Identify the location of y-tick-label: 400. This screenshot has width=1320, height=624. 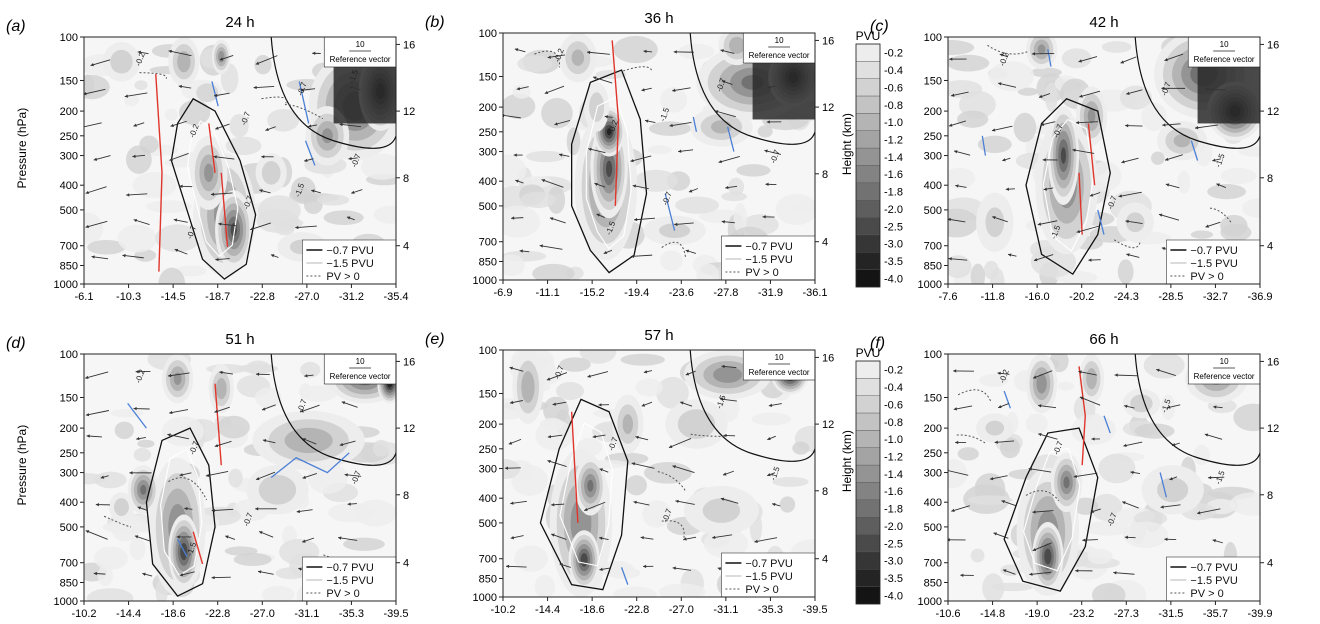
(488, 182).